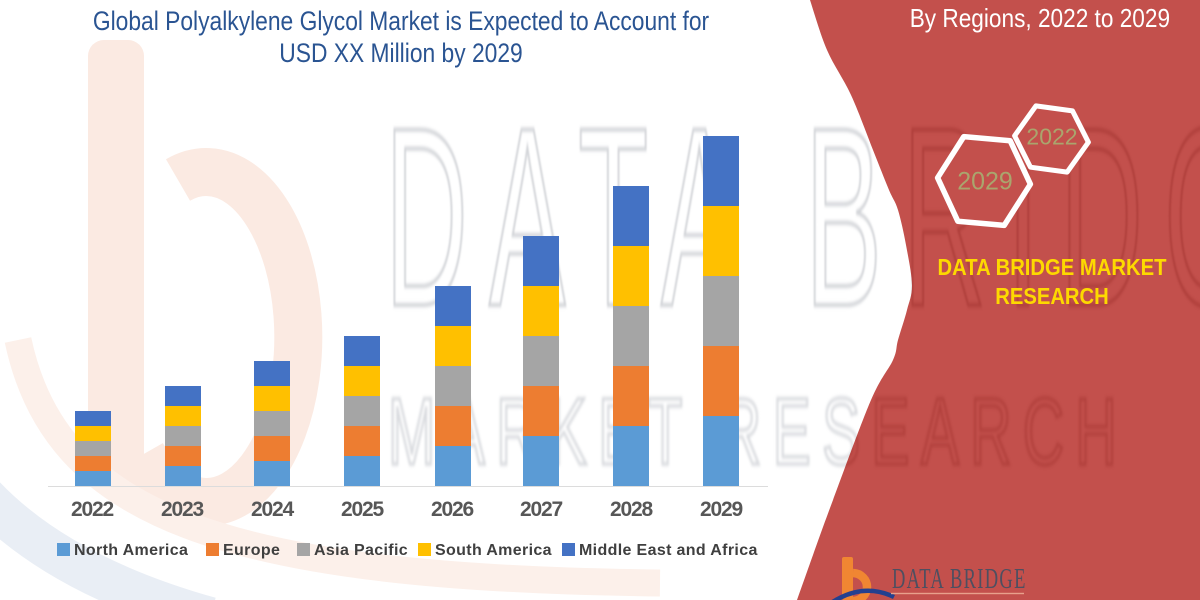  Describe the element at coordinates (1051, 137) in the screenshot. I see `svg-text: 2022` at that location.